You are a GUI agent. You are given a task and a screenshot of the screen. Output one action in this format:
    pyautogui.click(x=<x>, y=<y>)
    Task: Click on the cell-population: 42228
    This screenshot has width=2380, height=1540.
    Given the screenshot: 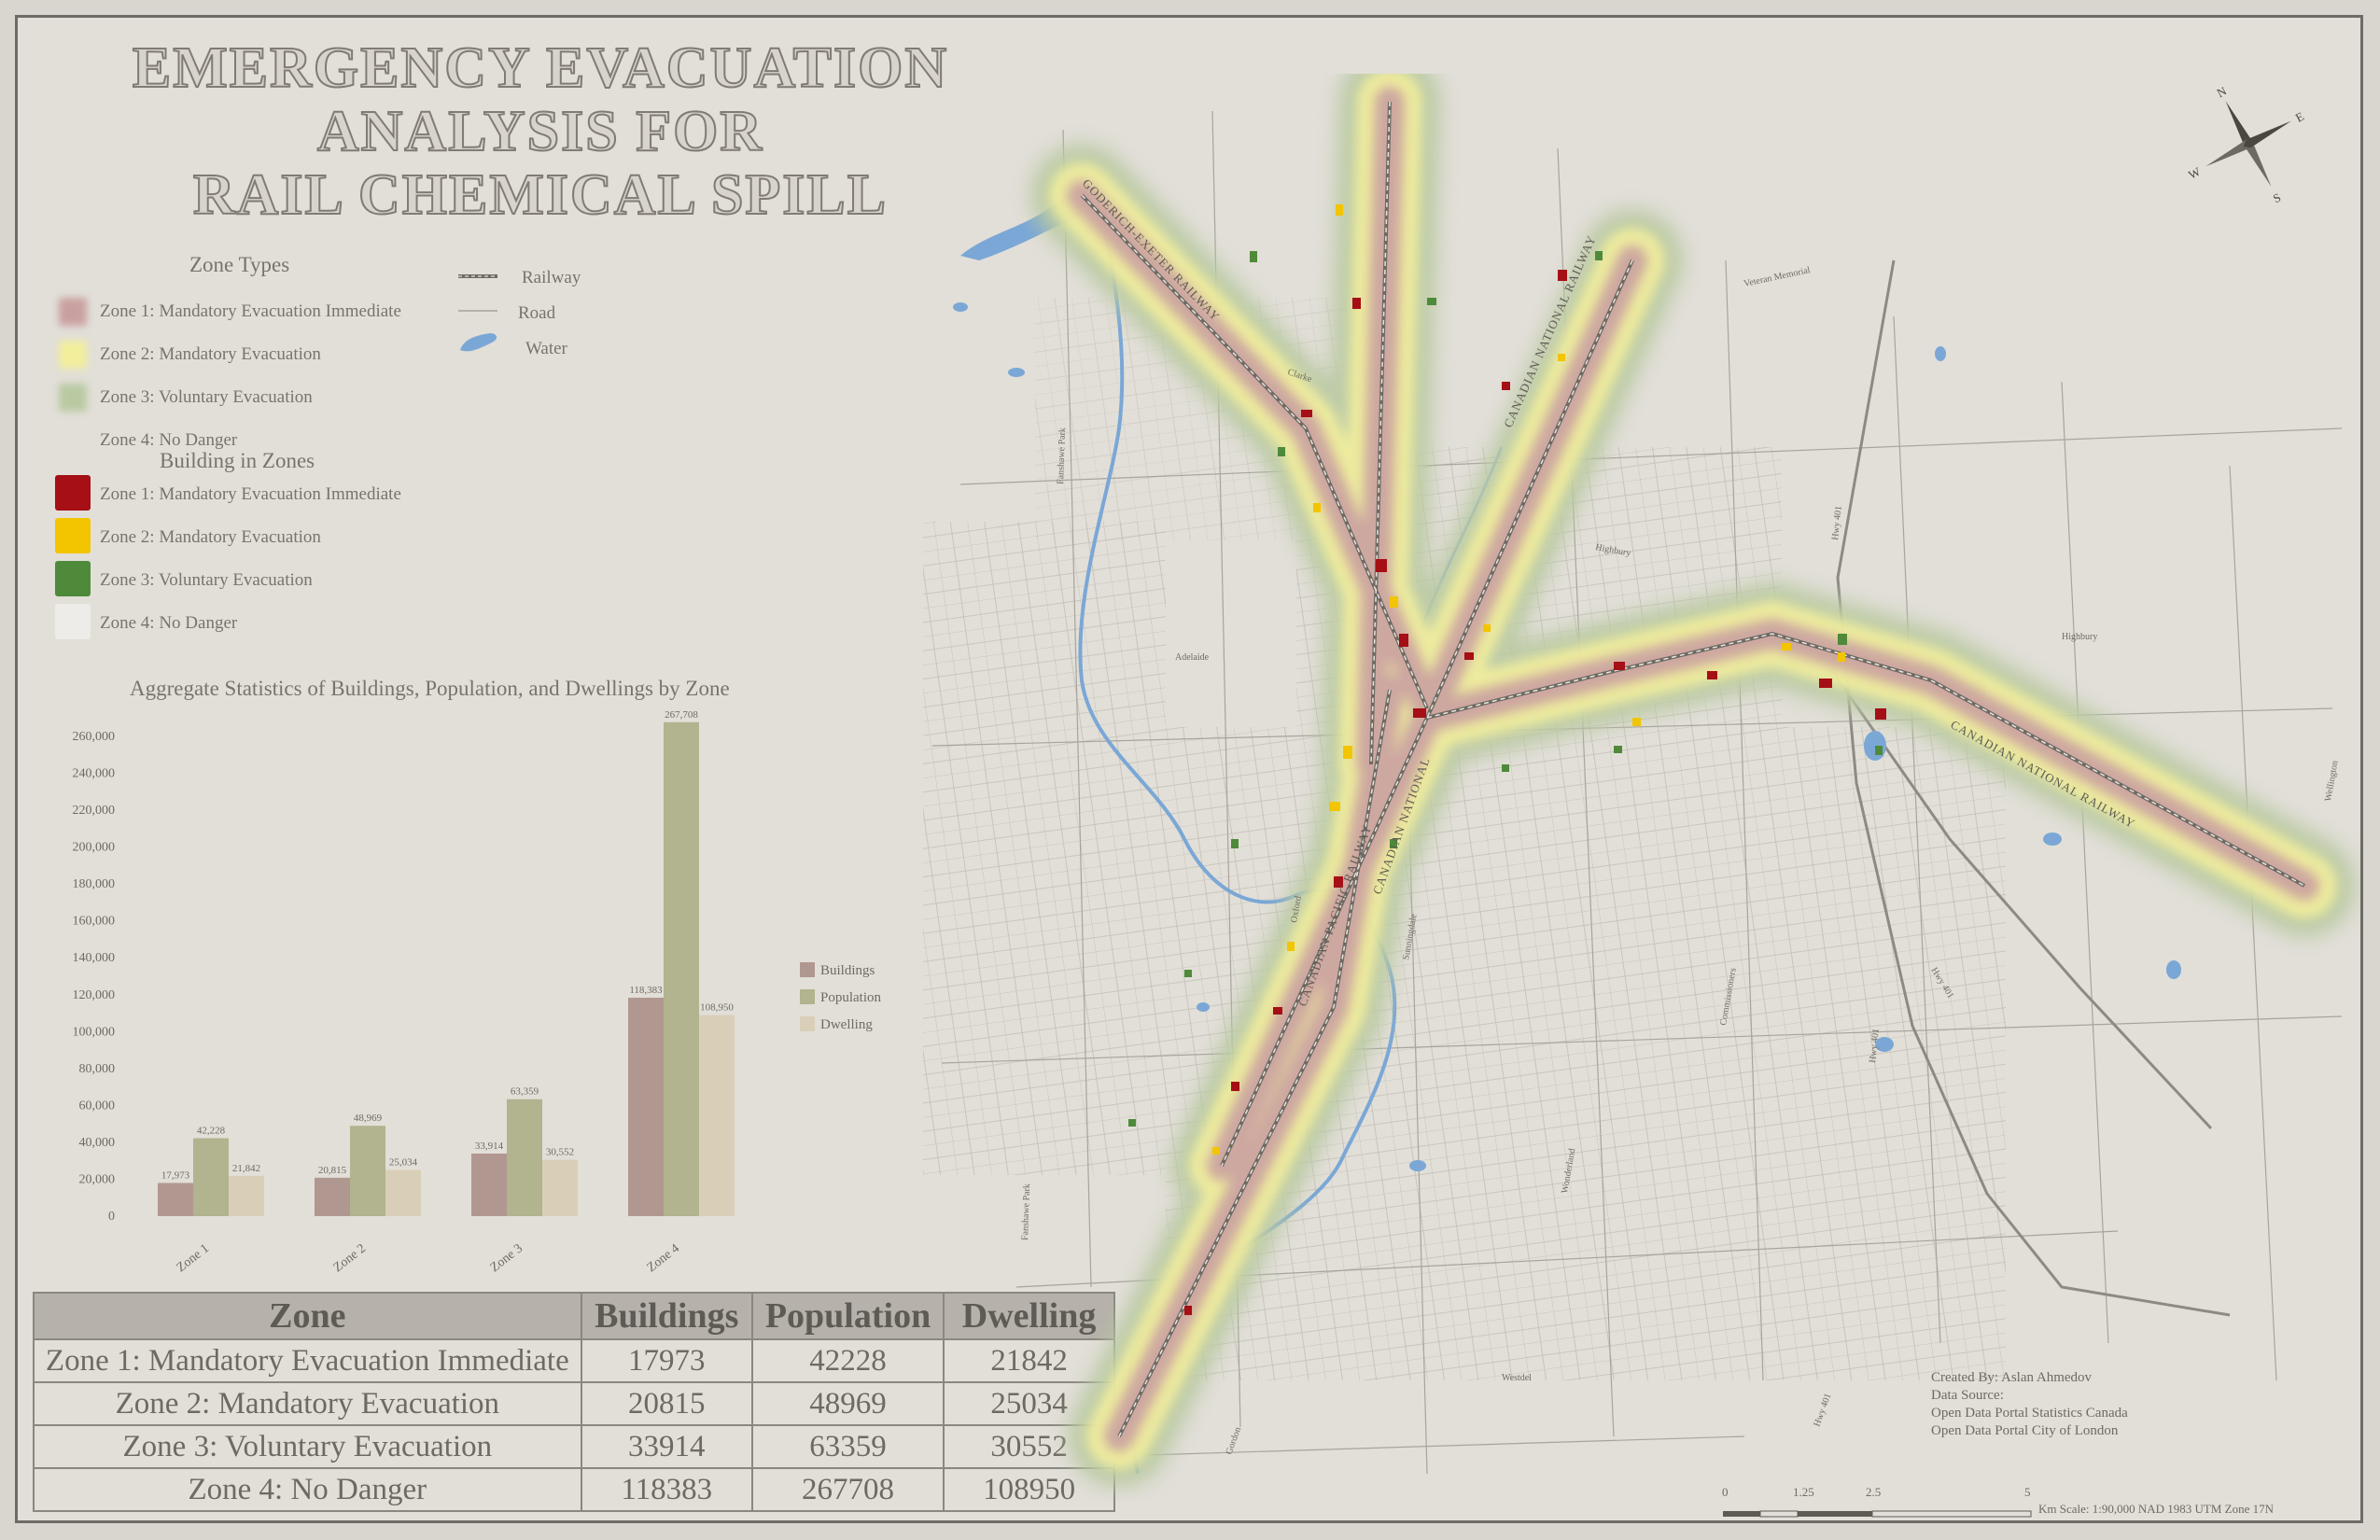 What is the action you would take?
    pyautogui.click(x=847, y=1360)
    